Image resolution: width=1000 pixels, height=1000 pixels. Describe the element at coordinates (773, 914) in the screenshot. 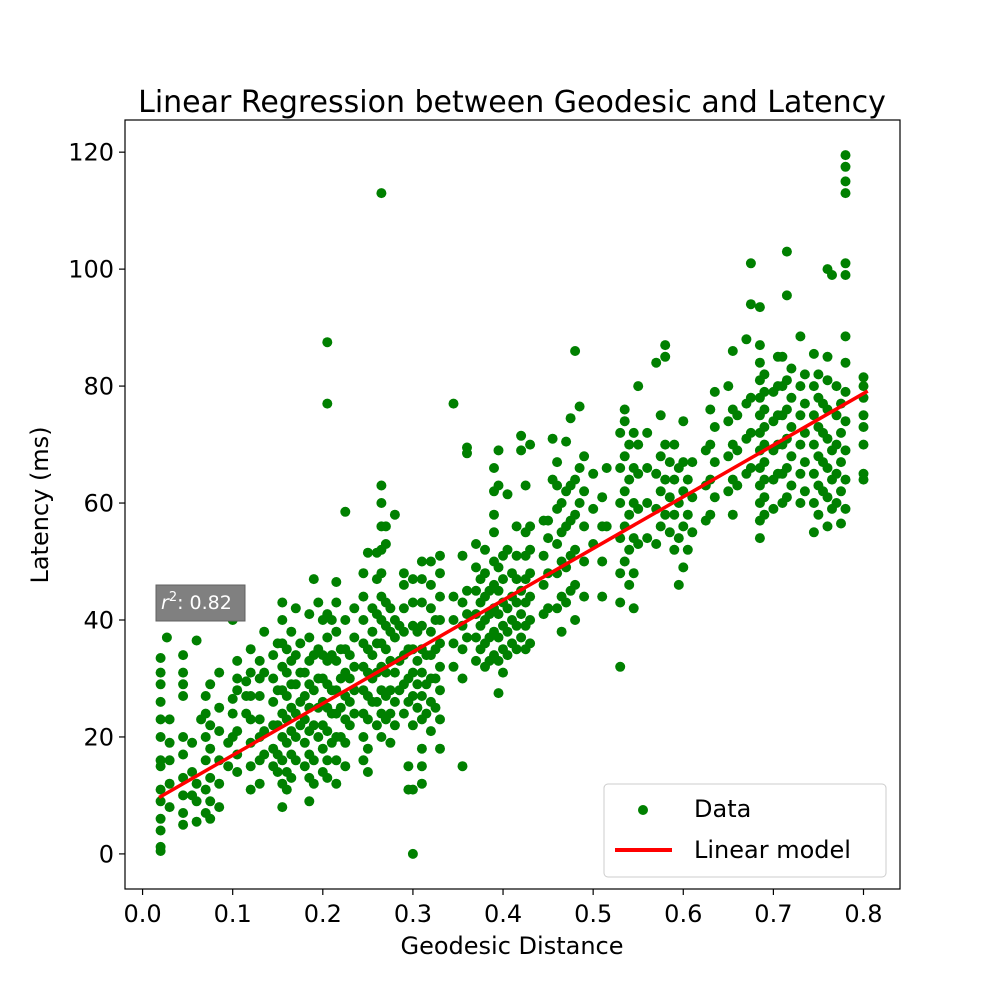

I see `x-tick-label: 0.7` at that location.